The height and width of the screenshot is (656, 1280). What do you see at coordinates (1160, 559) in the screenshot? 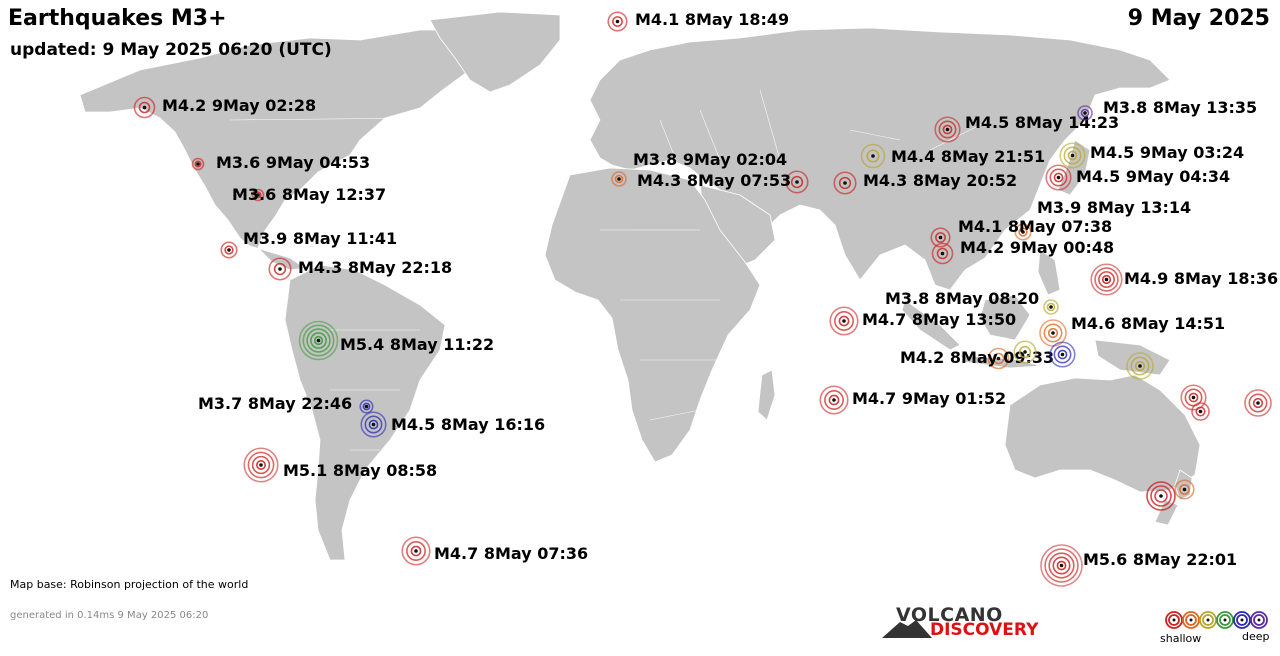
I see `quake-label: M5.6 8May 22:01` at bounding box center [1160, 559].